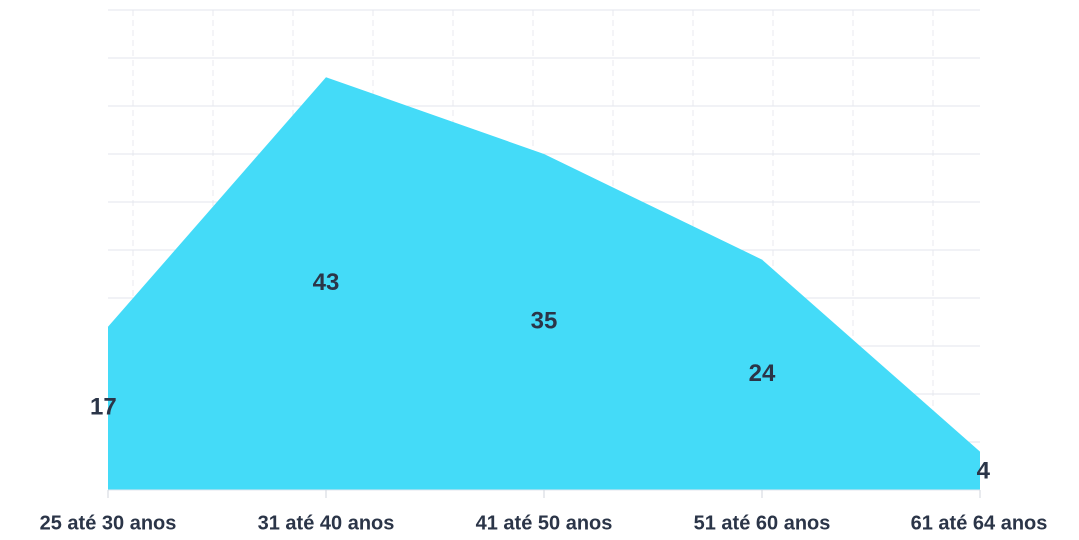 The width and height of the screenshot is (1079, 540). Describe the element at coordinates (326, 282) in the screenshot. I see `data-label: 43` at that location.